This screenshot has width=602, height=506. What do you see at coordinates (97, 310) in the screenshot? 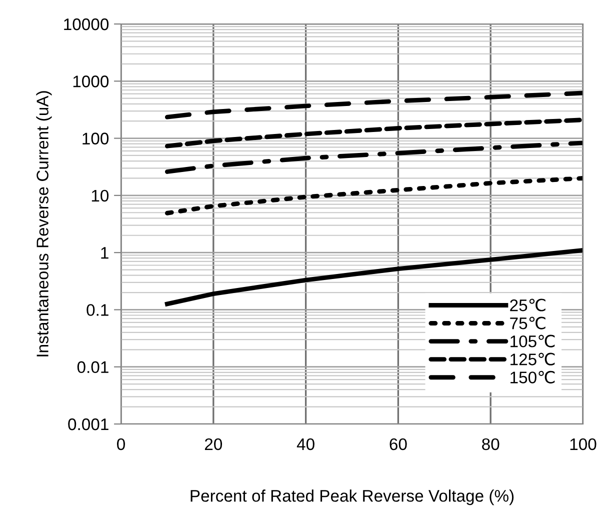
I see `y-tick-label: 0.1` at bounding box center [97, 310].